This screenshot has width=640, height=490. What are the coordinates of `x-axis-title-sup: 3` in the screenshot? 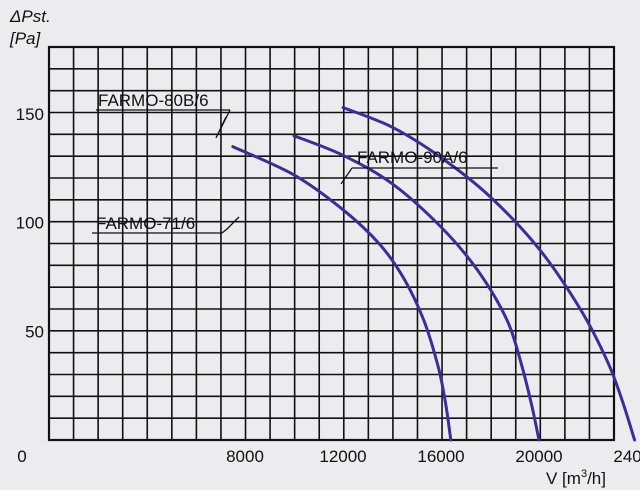 It's located at (584, 474).